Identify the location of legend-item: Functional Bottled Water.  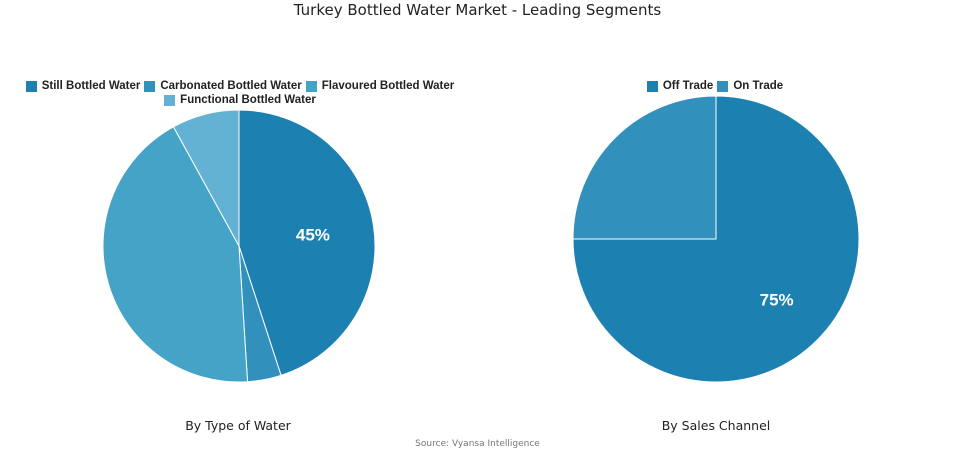
(240, 100).